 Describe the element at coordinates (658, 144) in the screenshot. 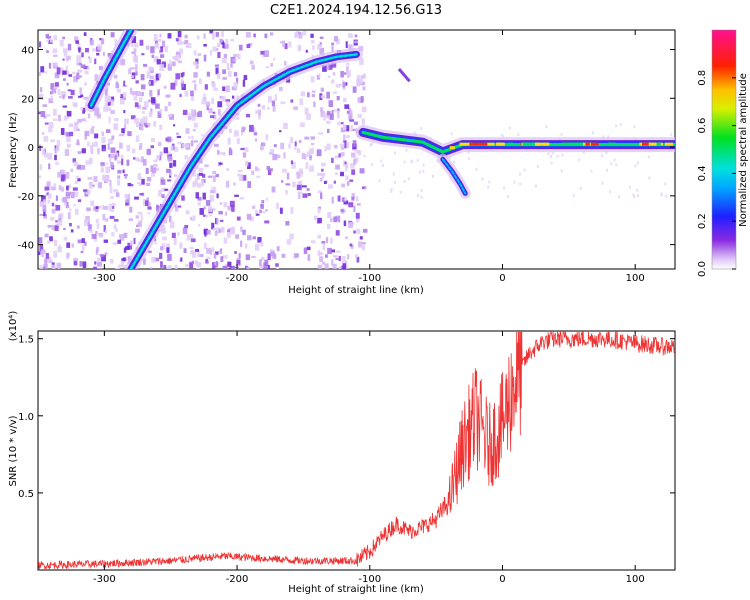

I see `hot-spot` at that location.